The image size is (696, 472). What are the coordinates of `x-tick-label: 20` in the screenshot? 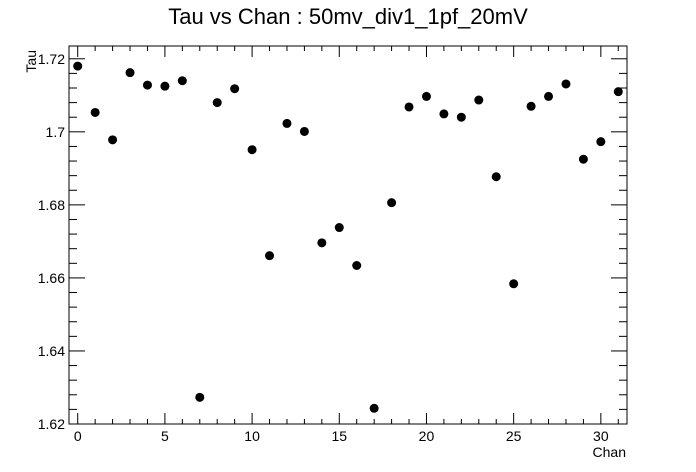 It's located at (427, 436).